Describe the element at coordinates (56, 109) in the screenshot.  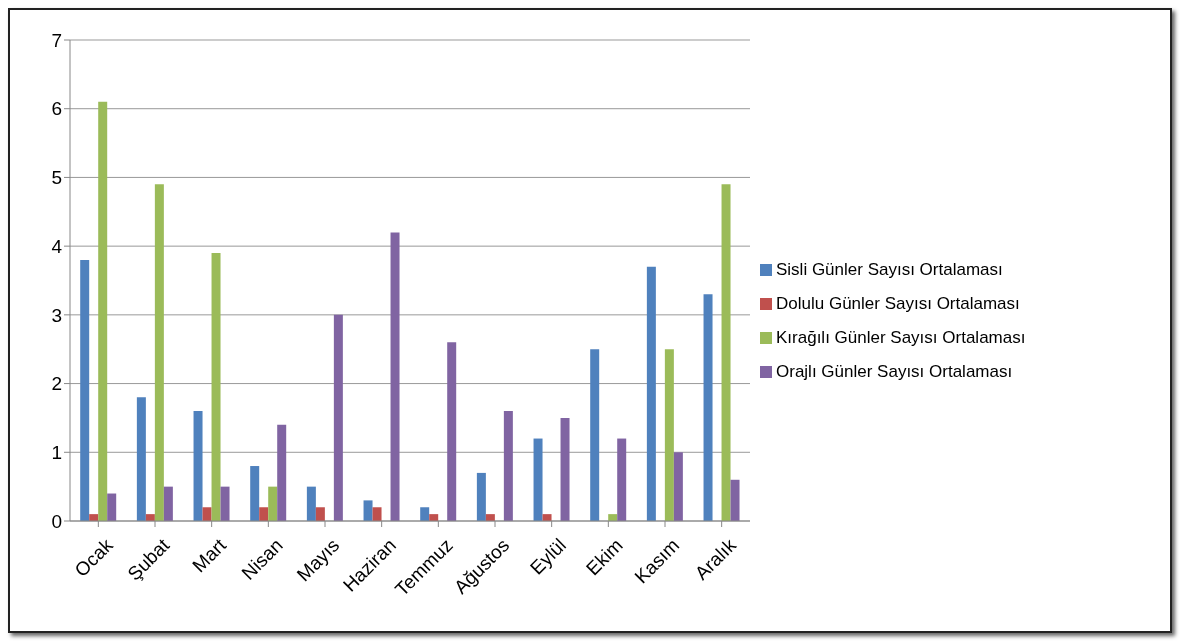
I see `y-tick-label: 6` at that location.